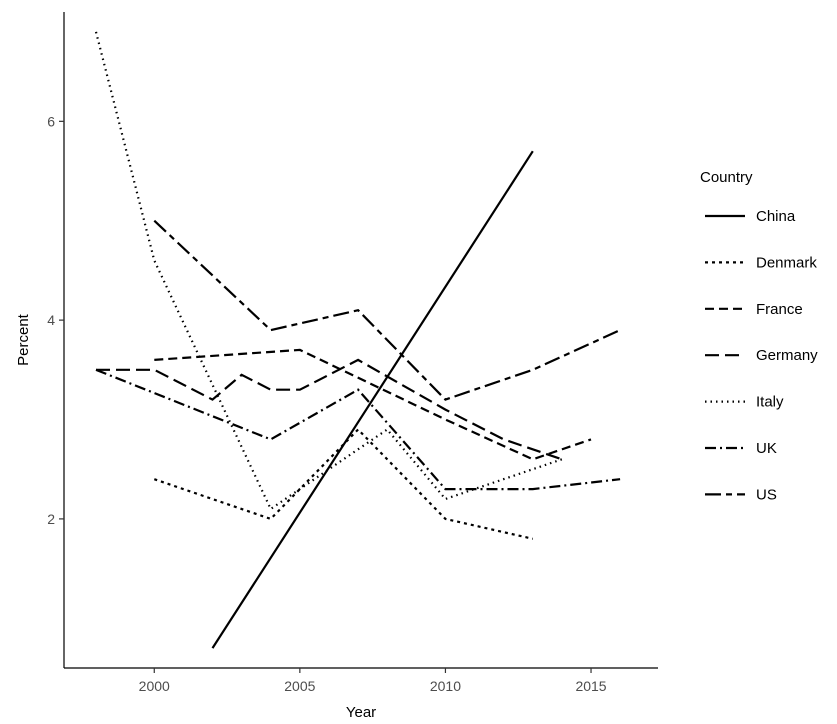 The height and width of the screenshot is (724, 837). What do you see at coordinates (766, 448) in the screenshot?
I see `legend-label-uk: UK` at bounding box center [766, 448].